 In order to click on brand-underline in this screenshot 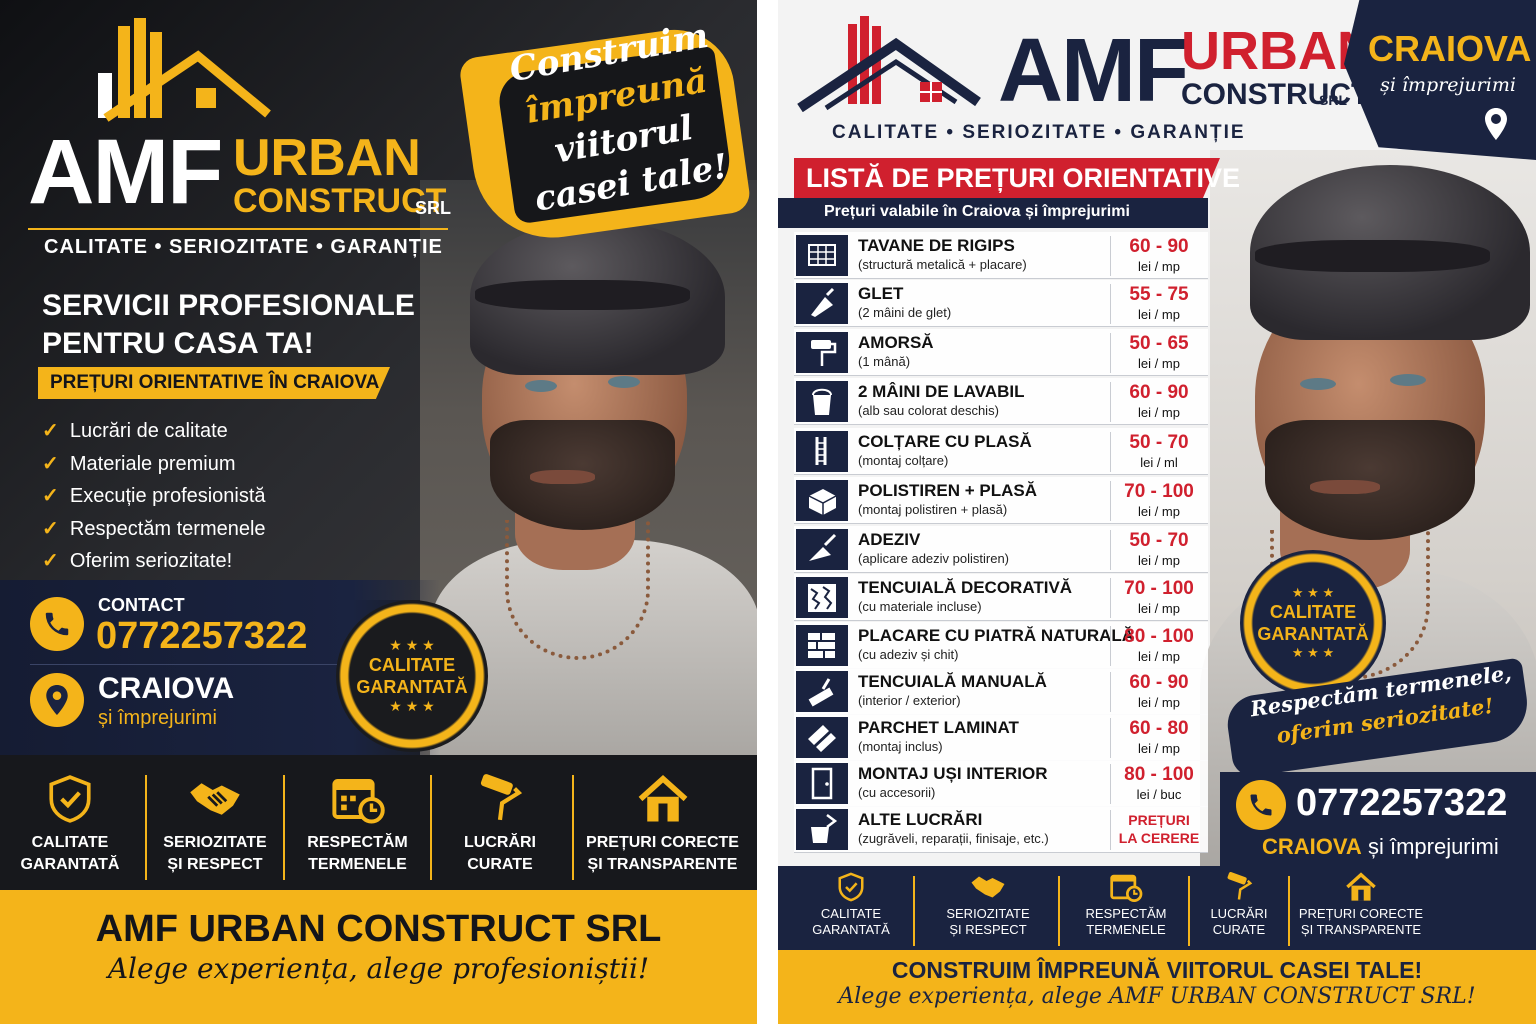, I will do `click(238, 229)`.